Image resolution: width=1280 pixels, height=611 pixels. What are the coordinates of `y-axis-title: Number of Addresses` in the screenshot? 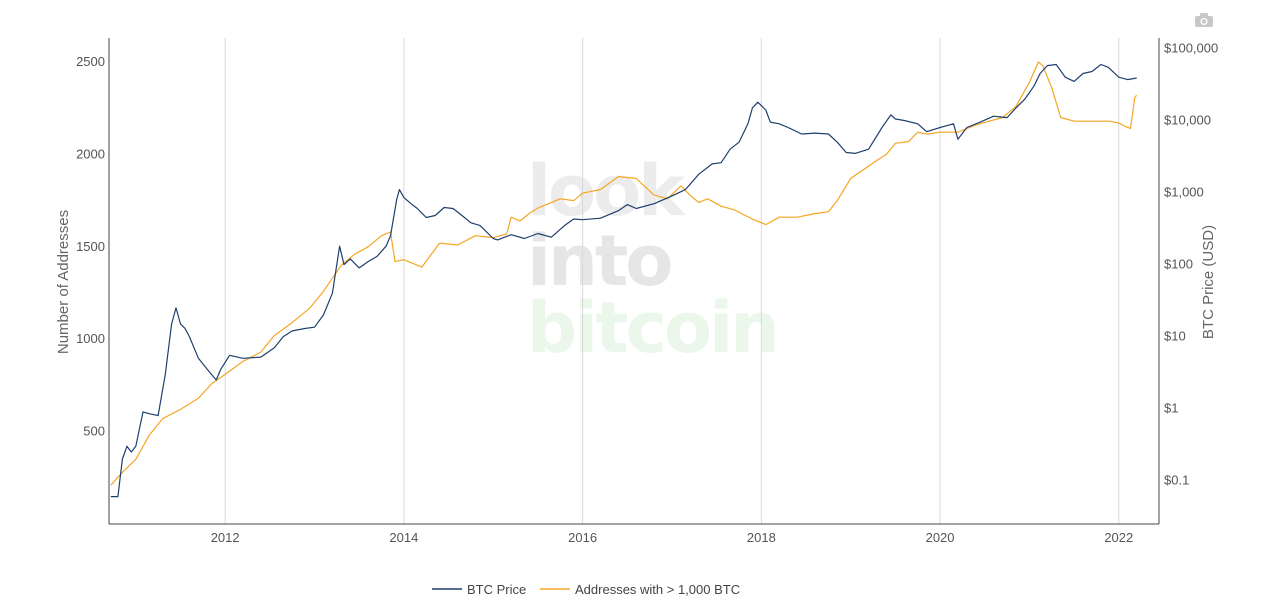 It's located at (63, 282).